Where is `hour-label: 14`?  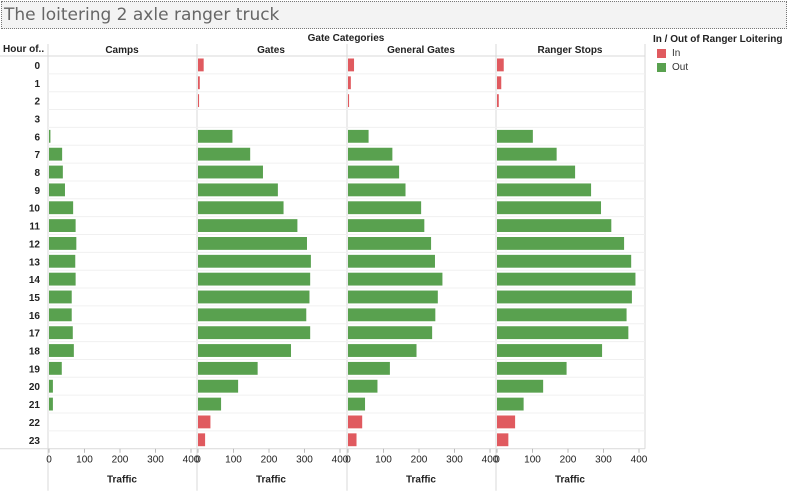 hour-label: 14 is located at coordinates (35, 280).